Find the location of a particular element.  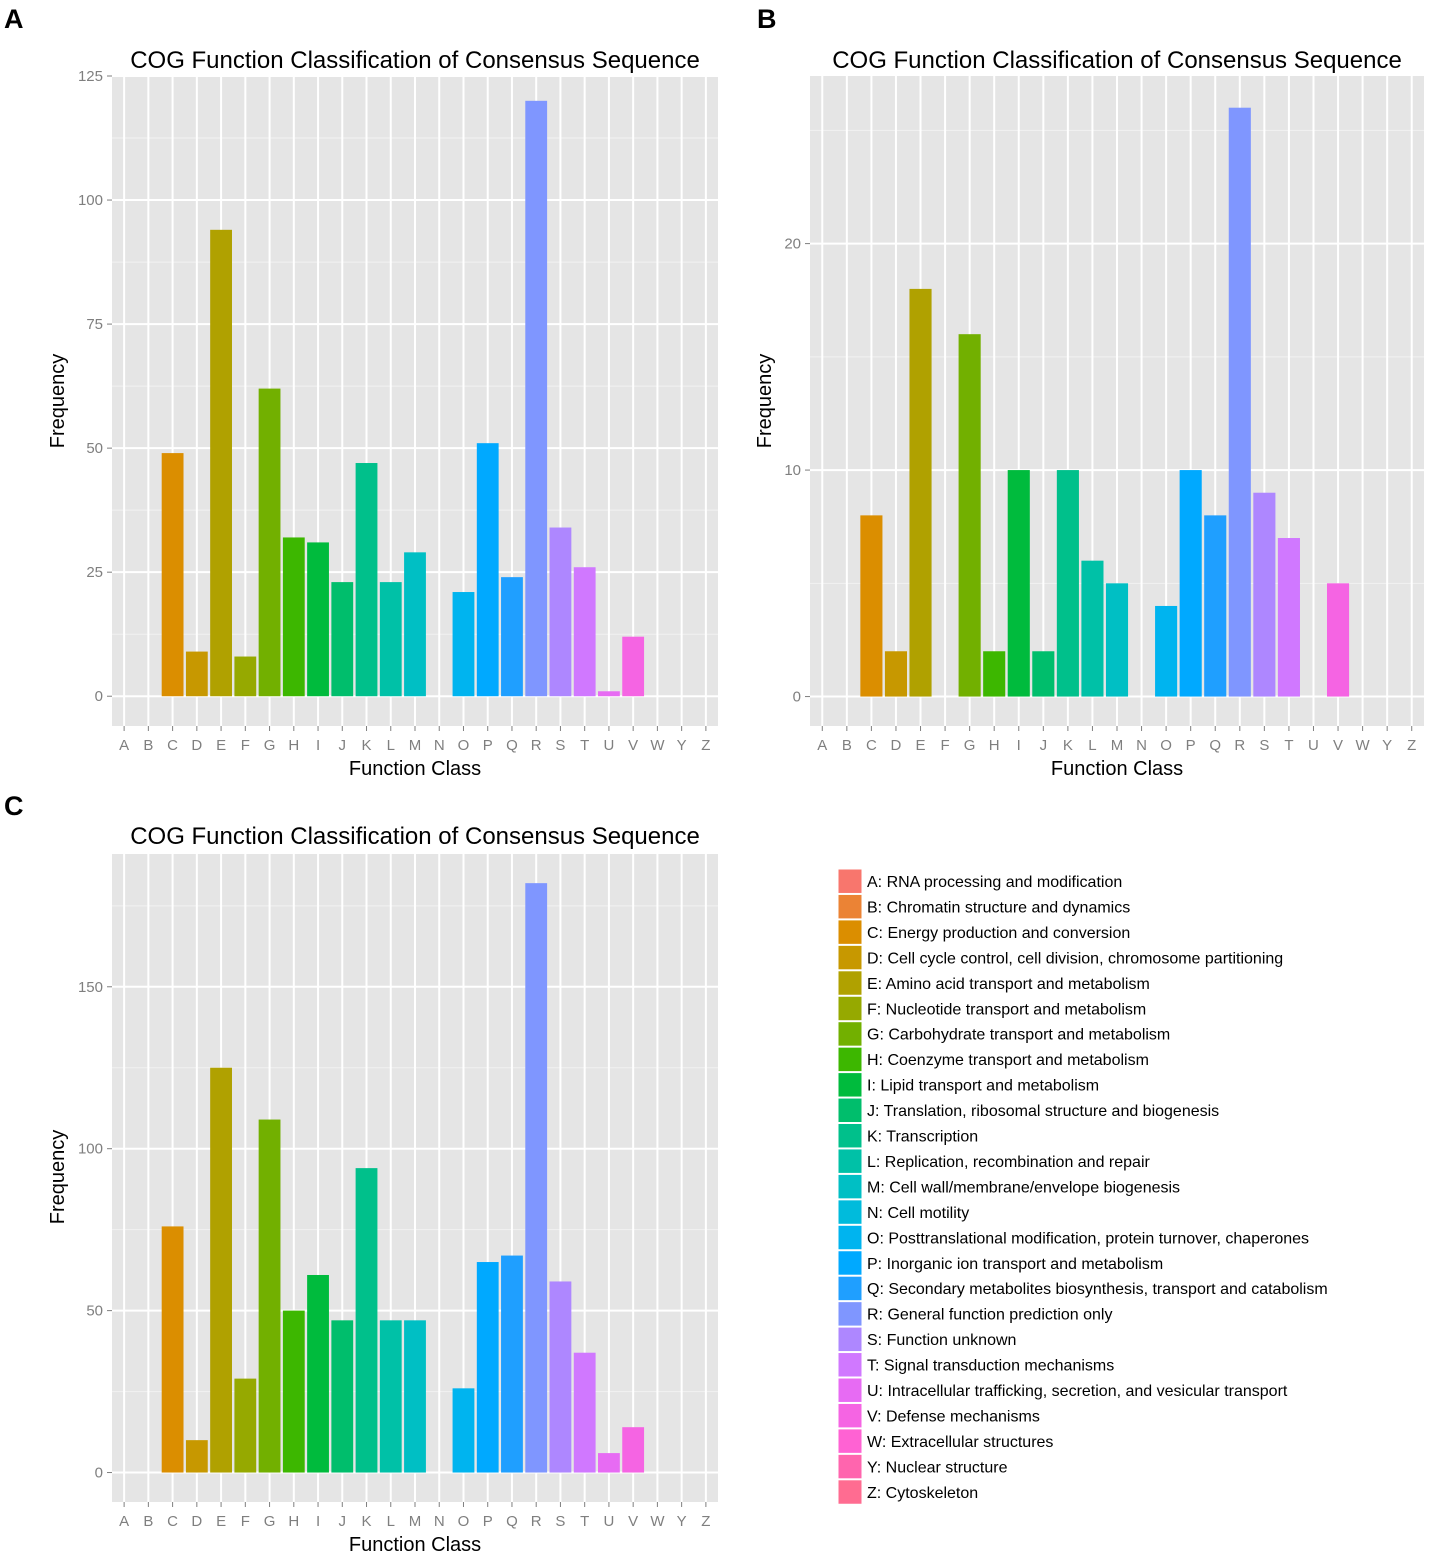

y-tick-label: 125 is located at coordinates (90, 76).